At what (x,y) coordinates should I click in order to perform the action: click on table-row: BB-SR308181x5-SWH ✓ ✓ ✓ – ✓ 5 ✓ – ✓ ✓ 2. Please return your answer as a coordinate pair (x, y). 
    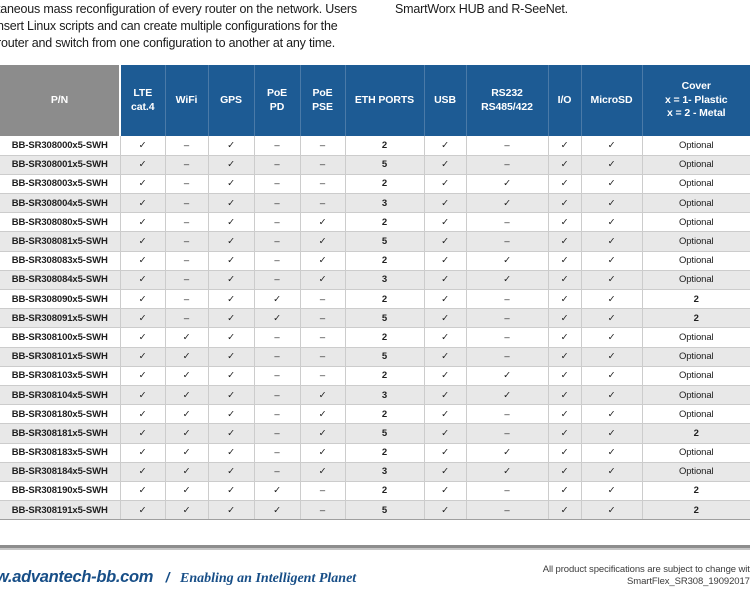
    Looking at the image, I should click on (375, 433).